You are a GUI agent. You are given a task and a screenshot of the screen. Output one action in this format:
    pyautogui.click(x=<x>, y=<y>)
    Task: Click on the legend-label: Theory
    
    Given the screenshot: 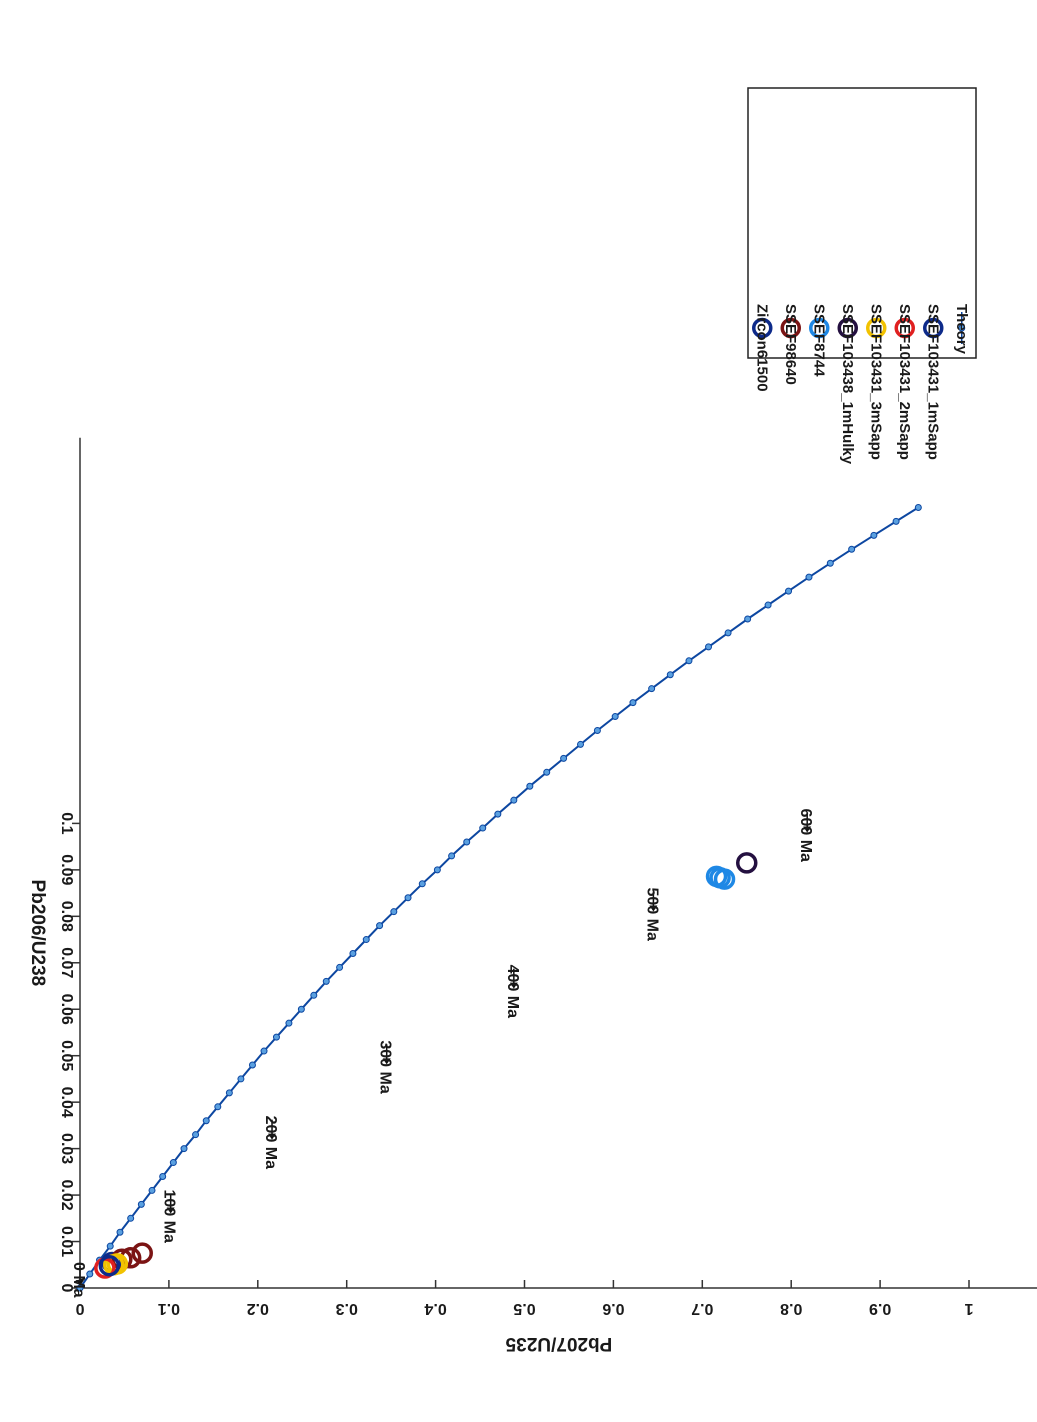 What is the action you would take?
    pyautogui.click(x=961, y=329)
    